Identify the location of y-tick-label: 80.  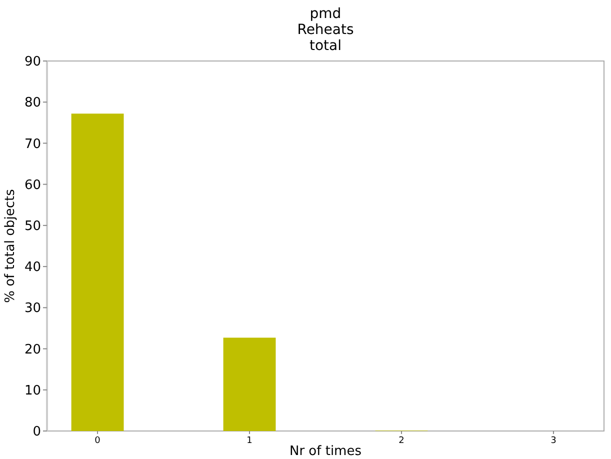
(32, 103).